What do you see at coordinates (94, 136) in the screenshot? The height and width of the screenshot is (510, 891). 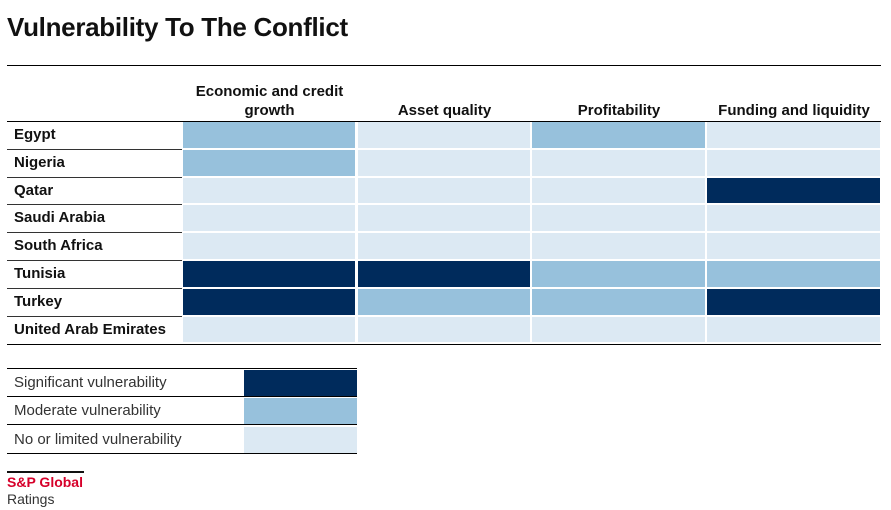 I see `row-label: Egypt` at bounding box center [94, 136].